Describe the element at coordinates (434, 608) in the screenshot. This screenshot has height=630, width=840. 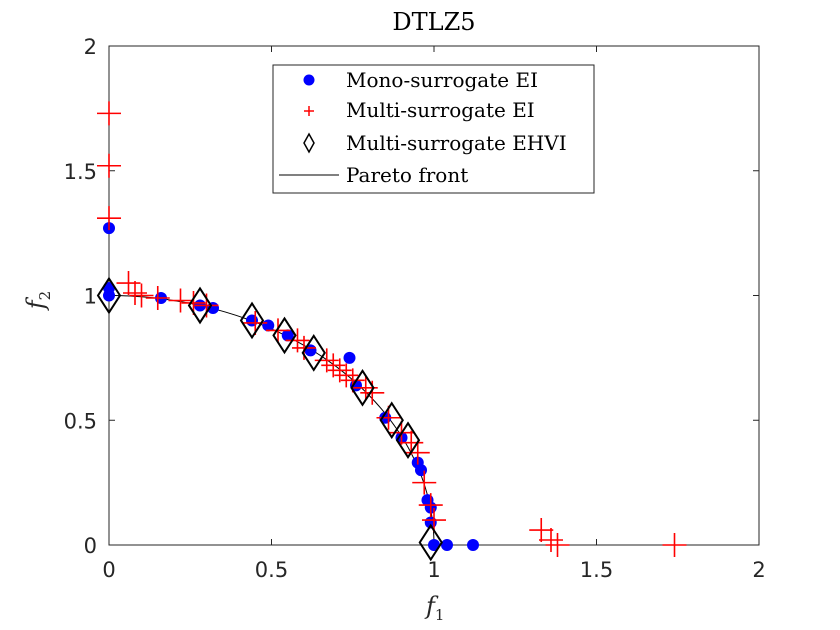
I see `x-axis-label: f1` at that location.